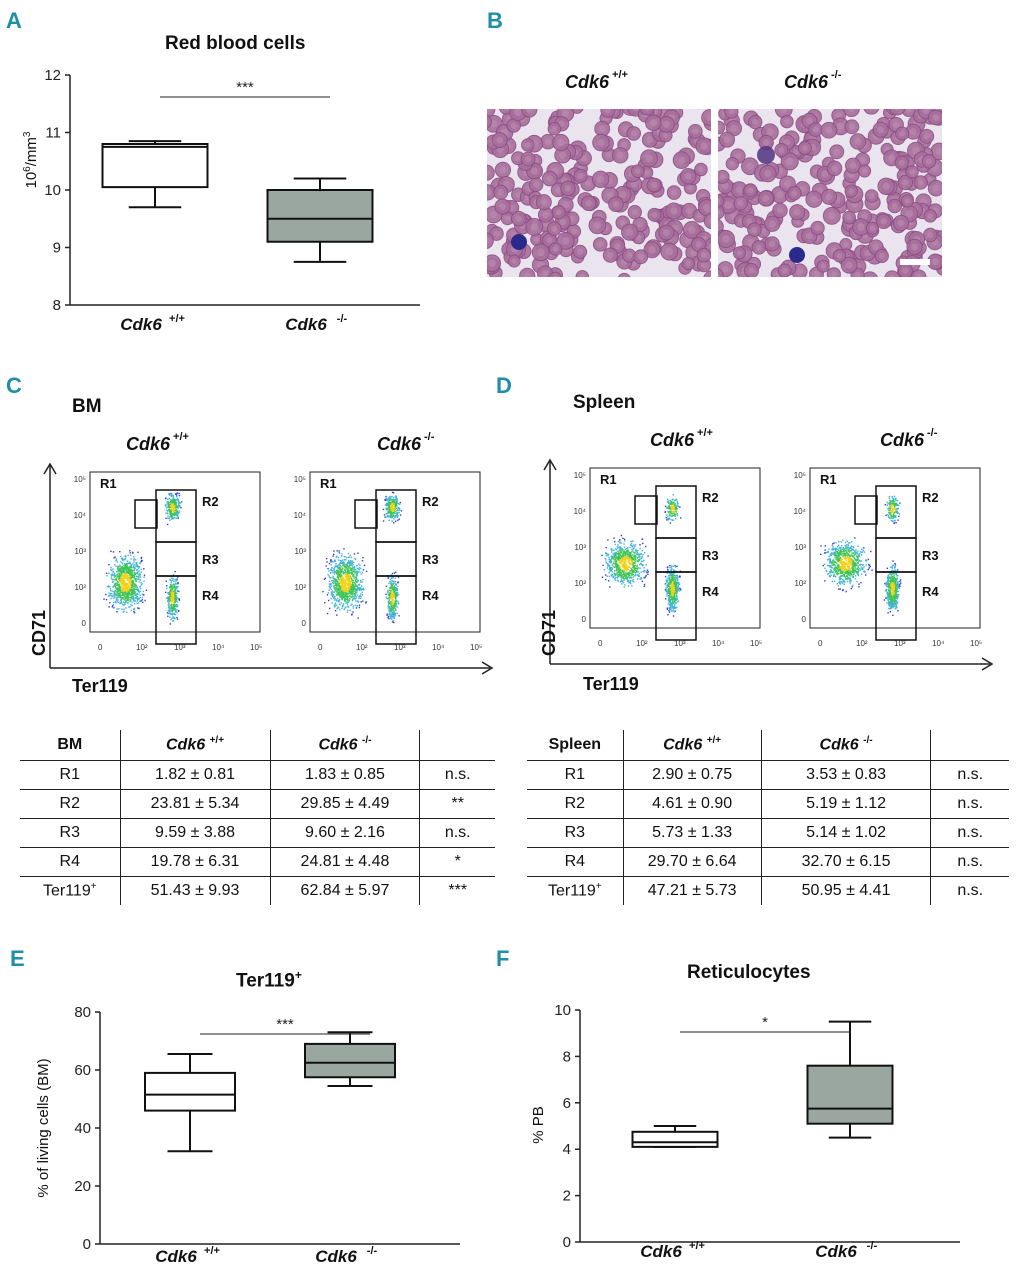  I want to click on panel-d-tissue: Spleen, so click(604, 402).